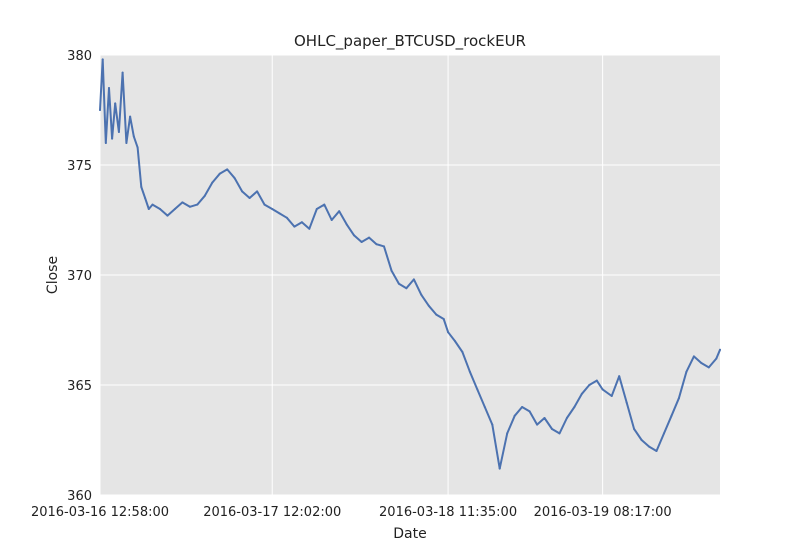  Describe the element at coordinates (409, 534) in the screenshot. I see `x-axis-label: Date` at that location.